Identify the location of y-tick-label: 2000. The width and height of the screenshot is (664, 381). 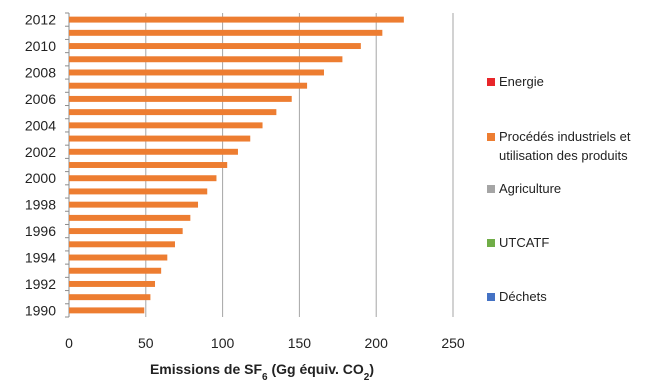
(40, 178).